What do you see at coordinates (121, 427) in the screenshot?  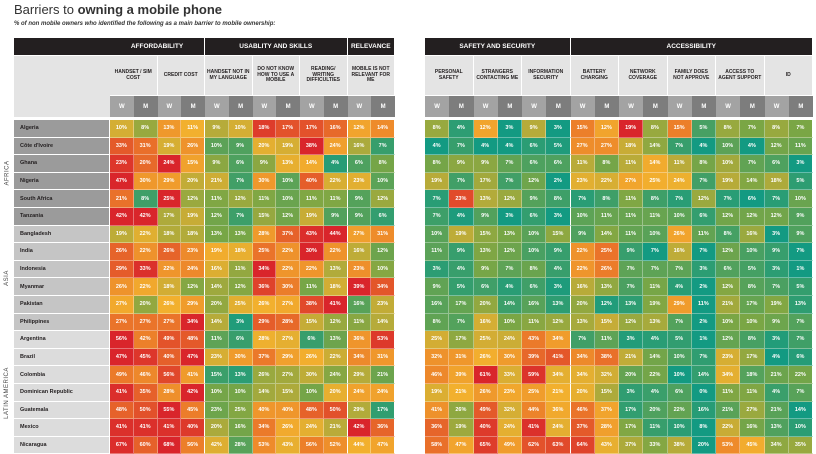 I see `cell-value: 41%` at bounding box center [121, 427].